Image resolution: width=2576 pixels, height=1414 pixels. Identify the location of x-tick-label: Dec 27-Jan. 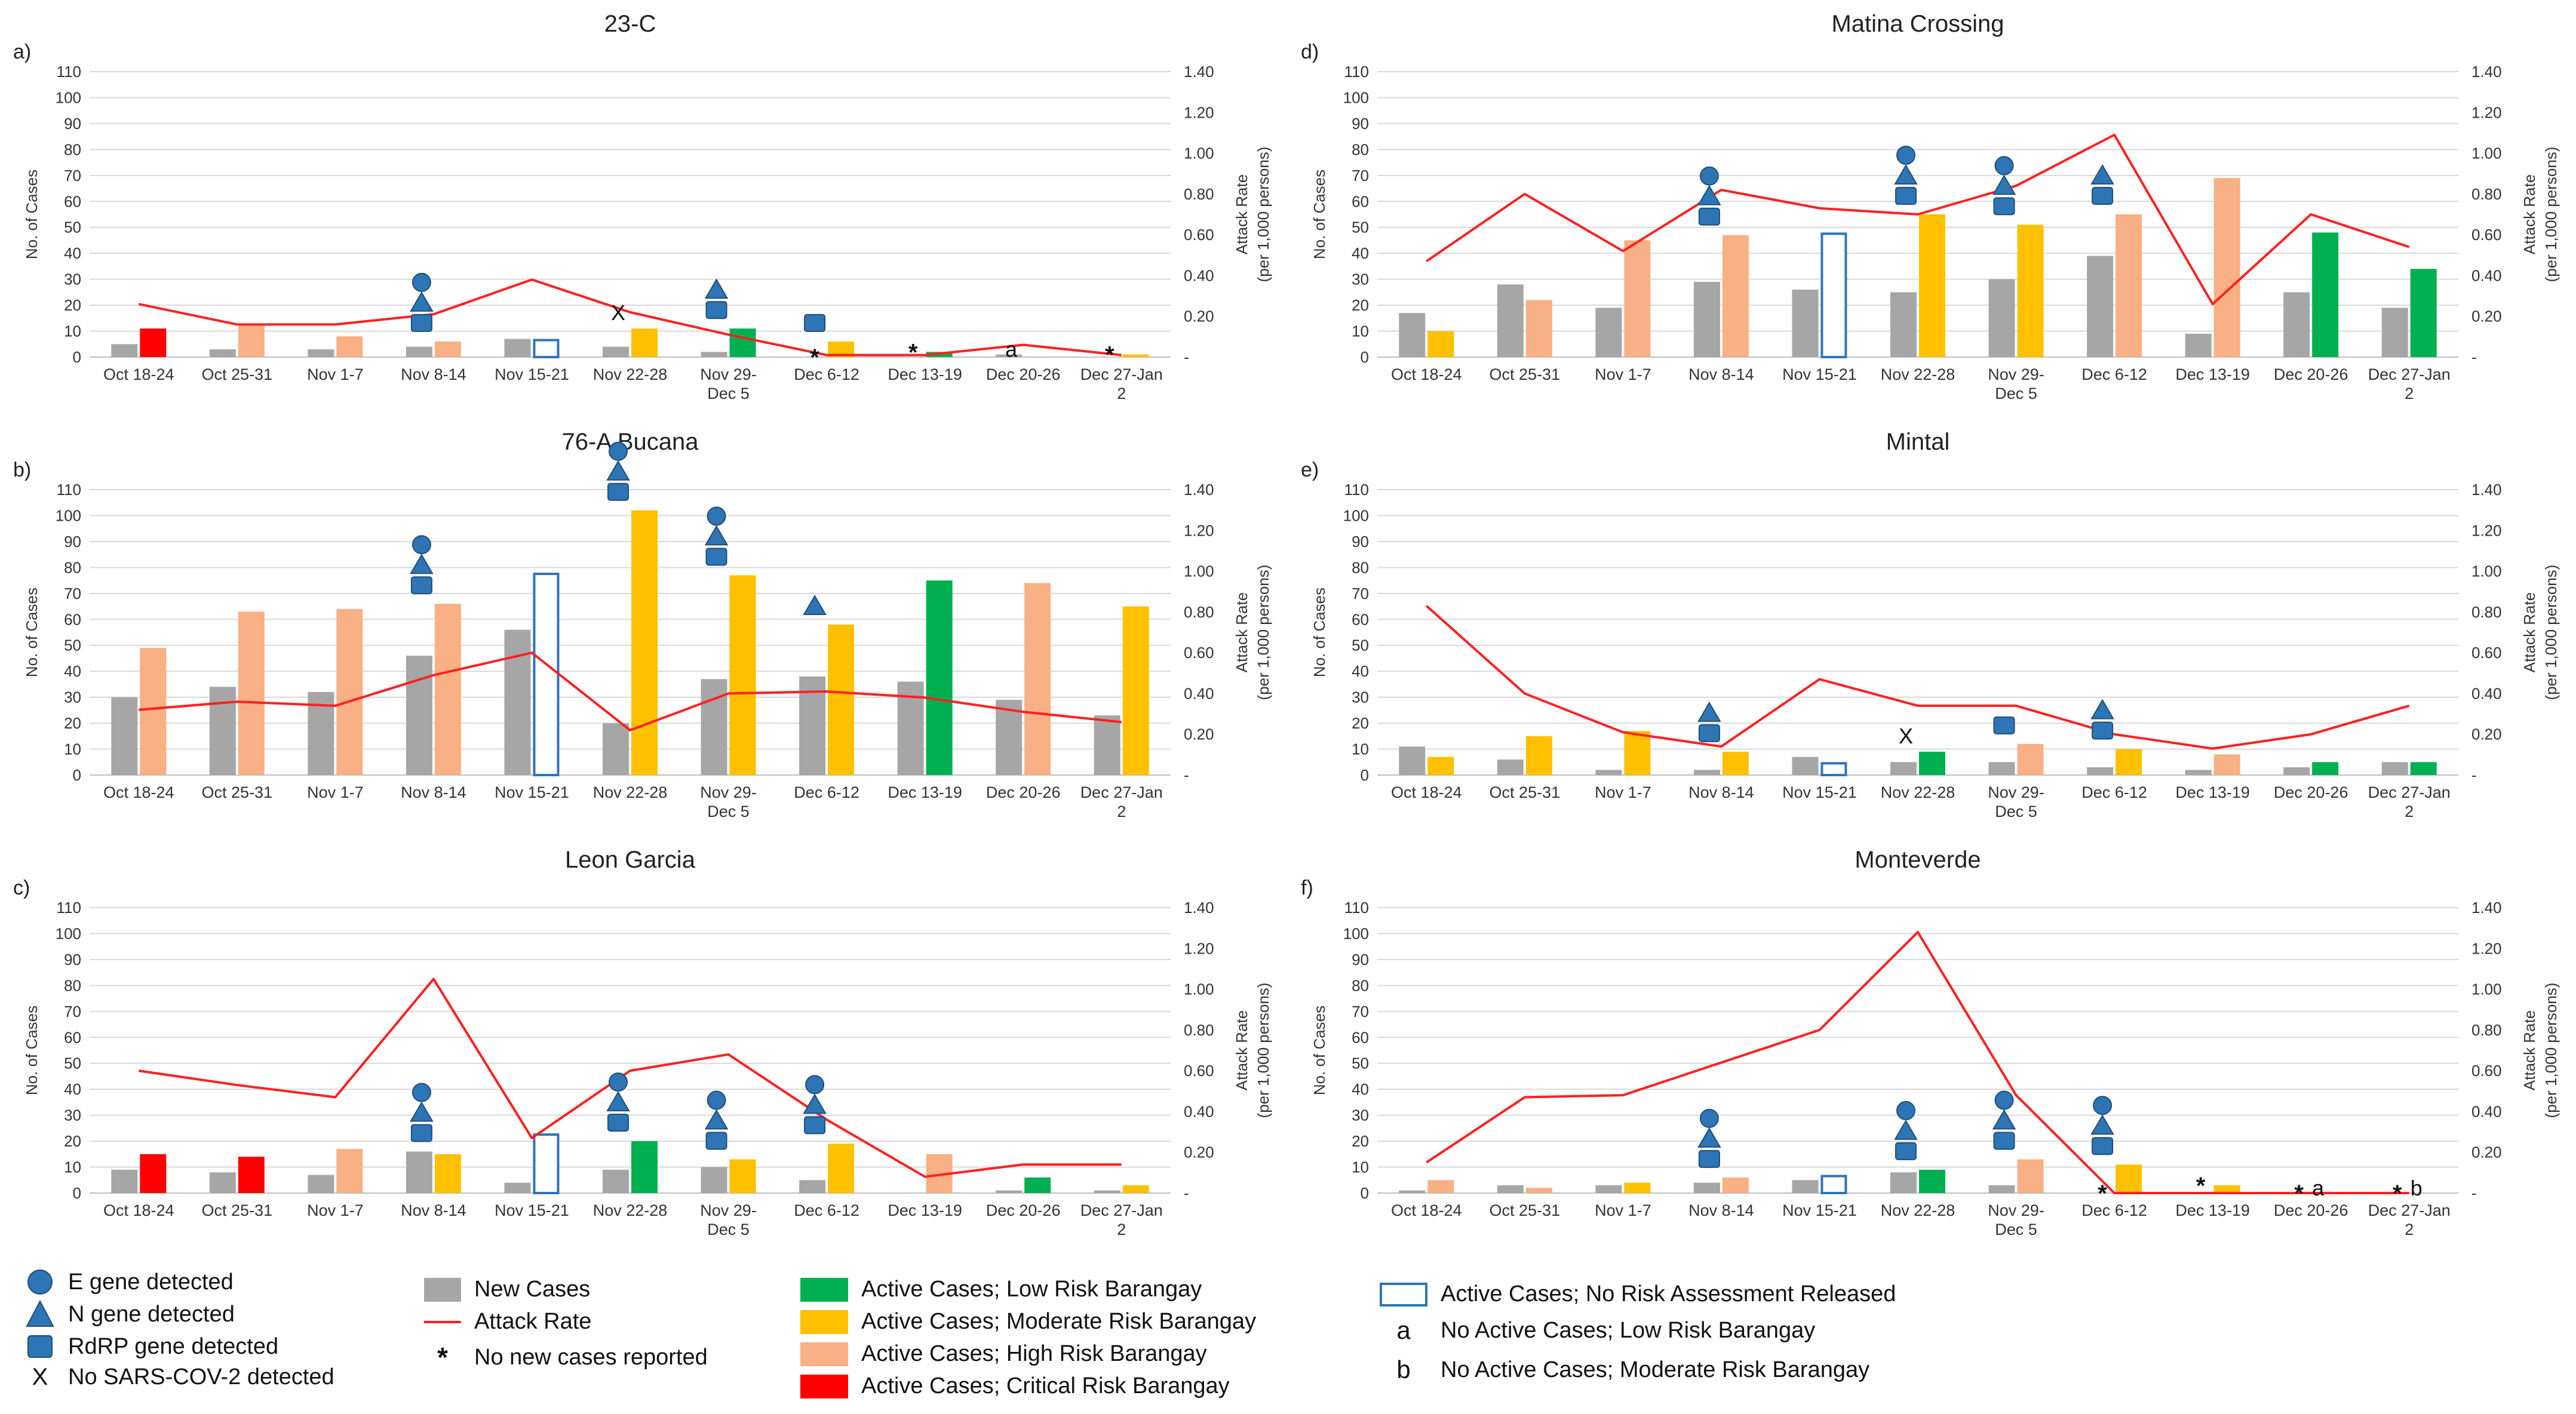
(2409, 1210).